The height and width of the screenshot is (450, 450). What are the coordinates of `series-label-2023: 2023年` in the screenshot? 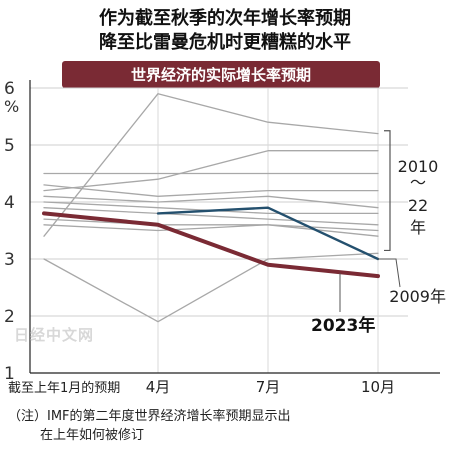 It's located at (343, 325).